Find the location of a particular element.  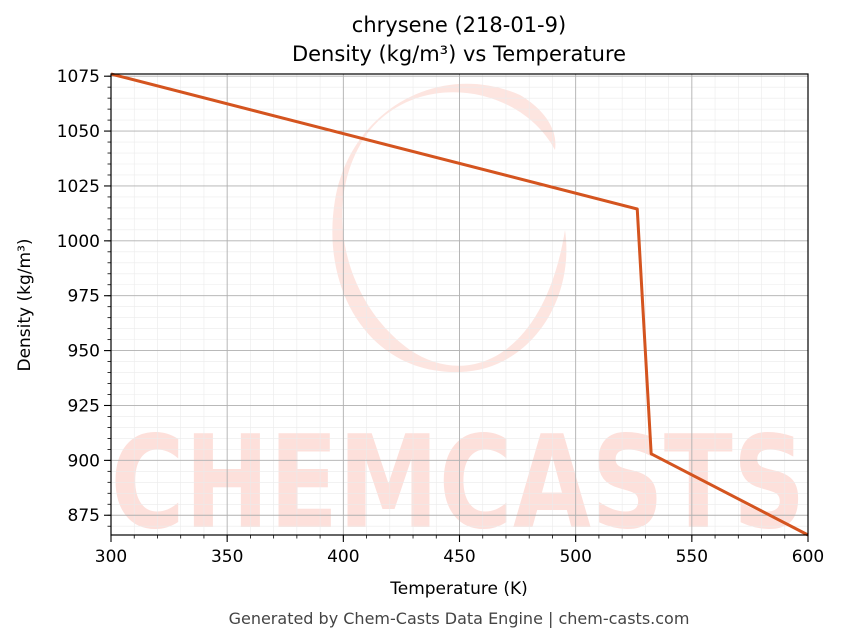

x-tick-label: 350 is located at coordinates (227, 557).